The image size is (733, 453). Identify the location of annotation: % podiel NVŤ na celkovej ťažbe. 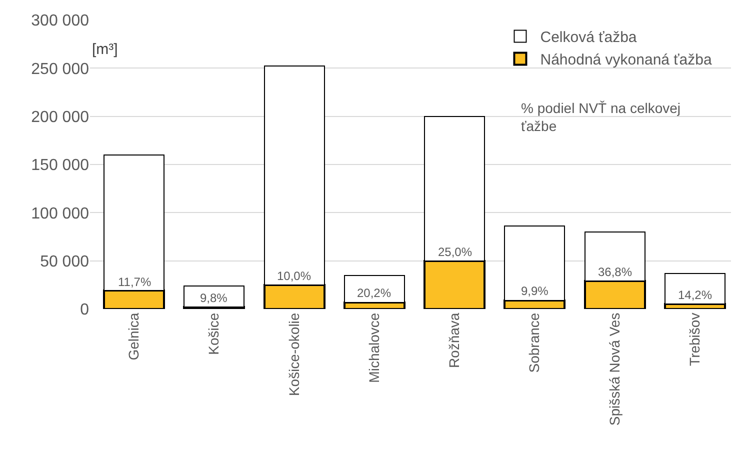
(601, 117).